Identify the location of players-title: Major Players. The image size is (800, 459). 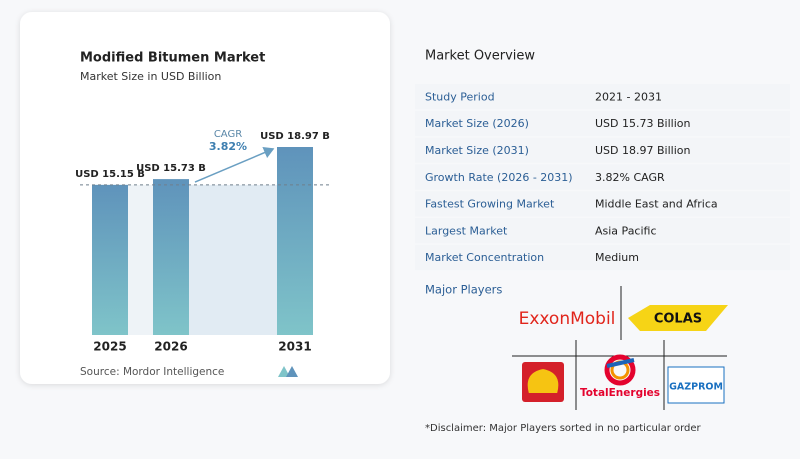
(463, 290).